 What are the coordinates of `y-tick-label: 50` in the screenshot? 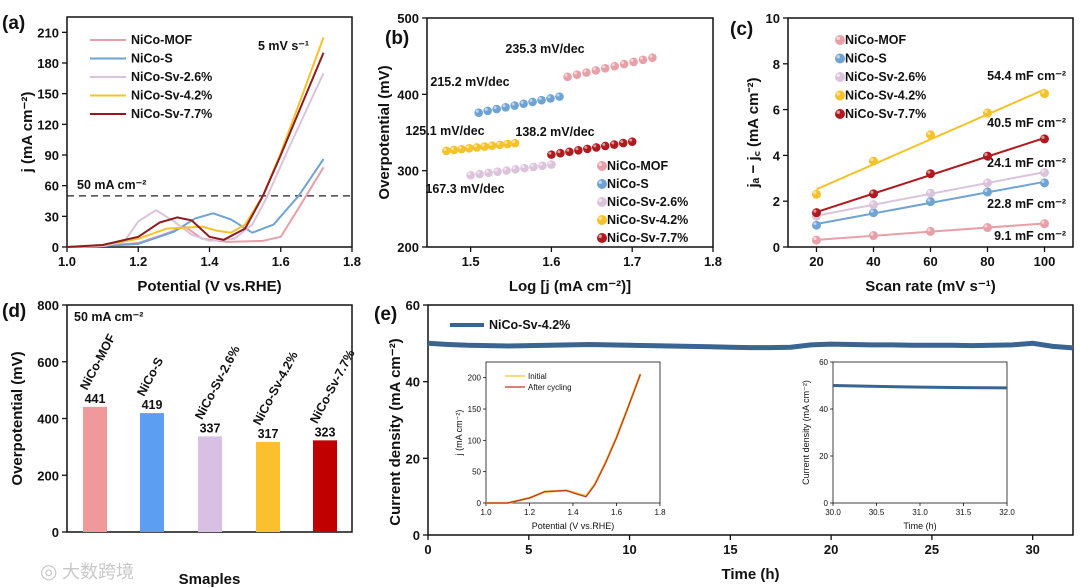 It's located at (476, 472).